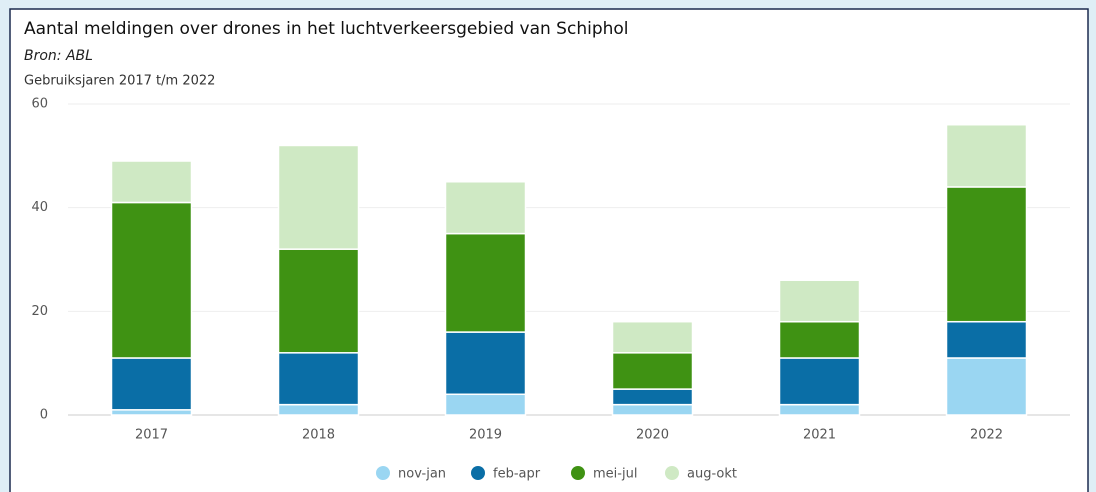 The height and width of the screenshot is (492, 1096). What do you see at coordinates (712, 474) in the screenshot?
I see `legend-label: aug-okt` at bounding box center [712, 474].